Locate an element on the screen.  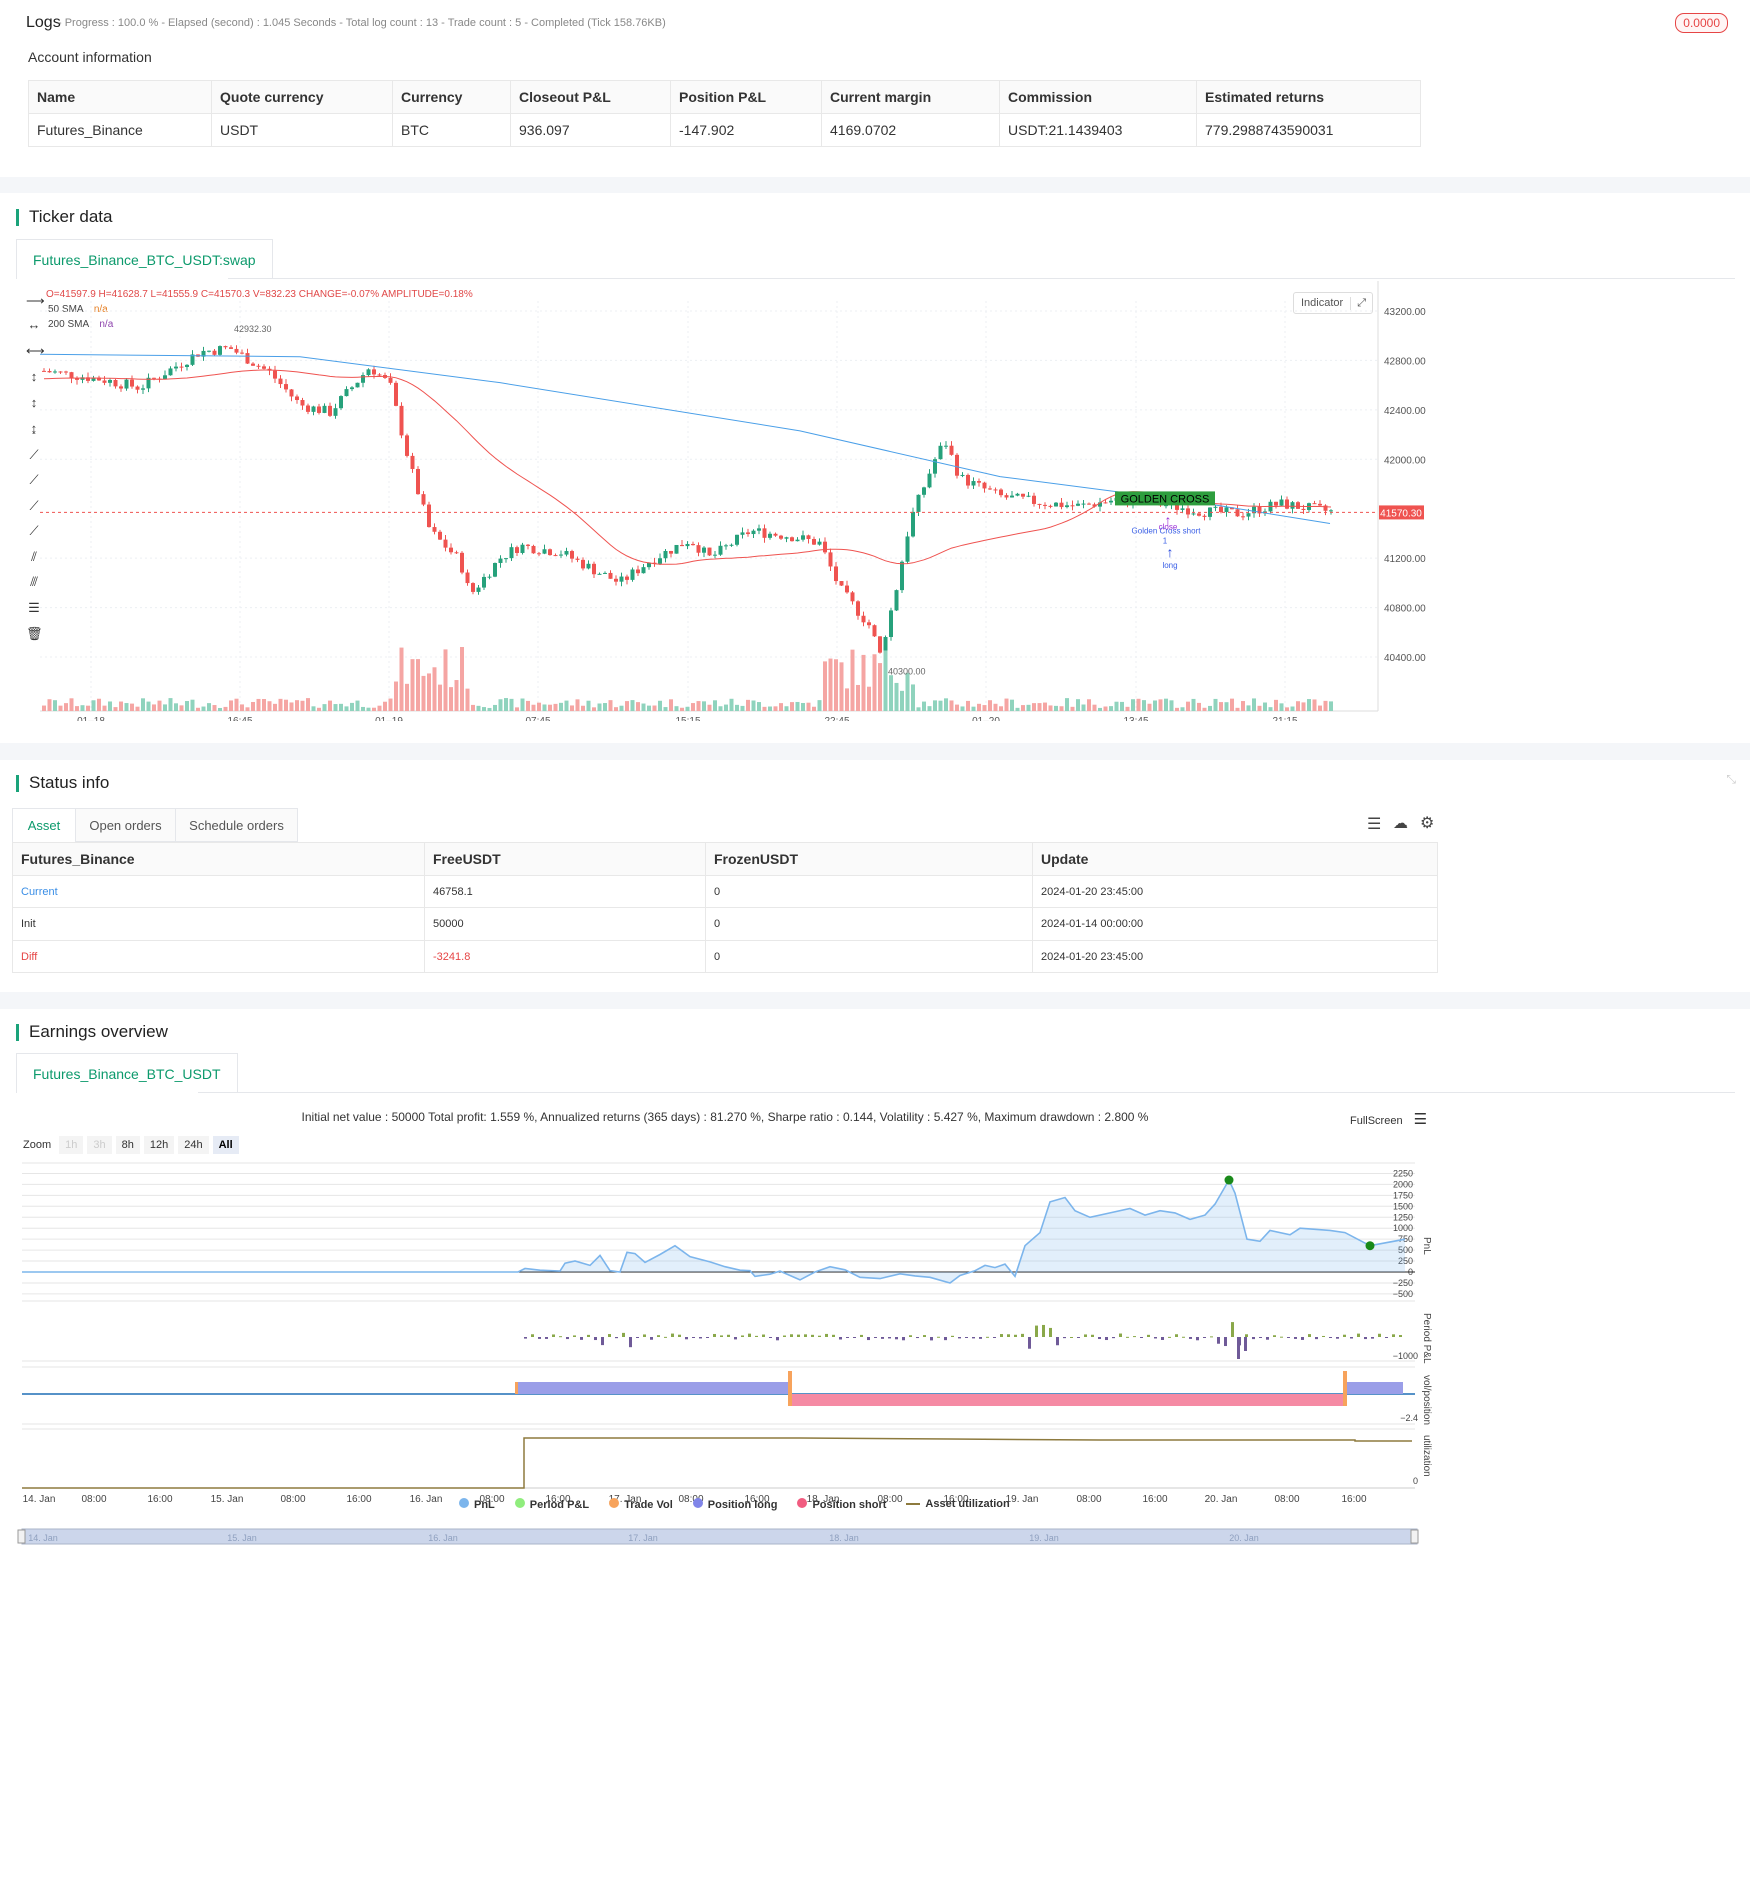
legend-tradevol: Trade Vol is located at coordinates (641, 1504).